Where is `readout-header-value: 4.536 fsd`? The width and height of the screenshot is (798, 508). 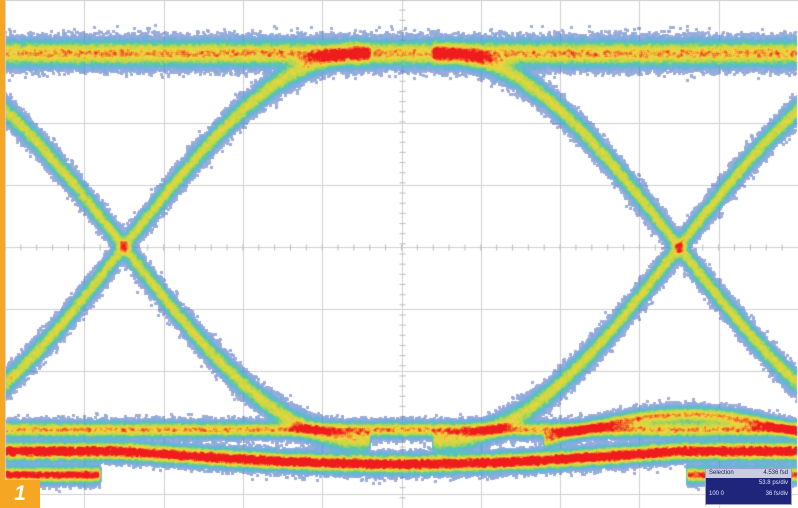 readout-header-value: 4.536 fsd is located at coordinates (775, 473).